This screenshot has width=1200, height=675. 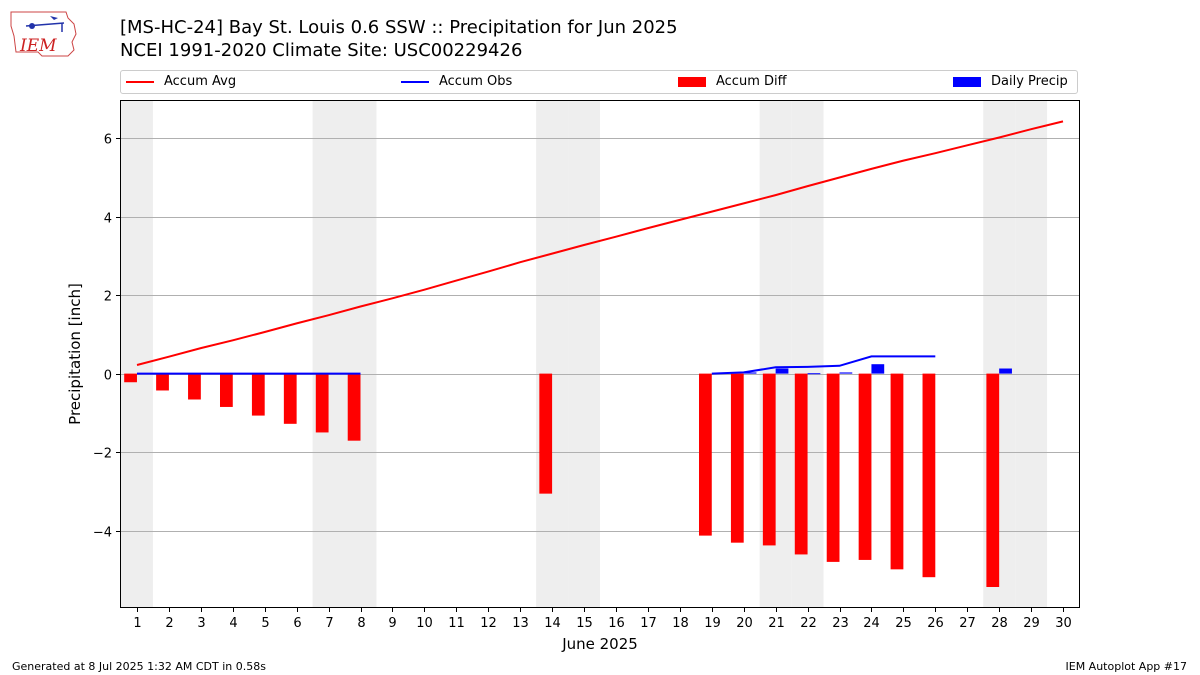 I want to click on x-tick-label: 13, so click(x=520, y=623).